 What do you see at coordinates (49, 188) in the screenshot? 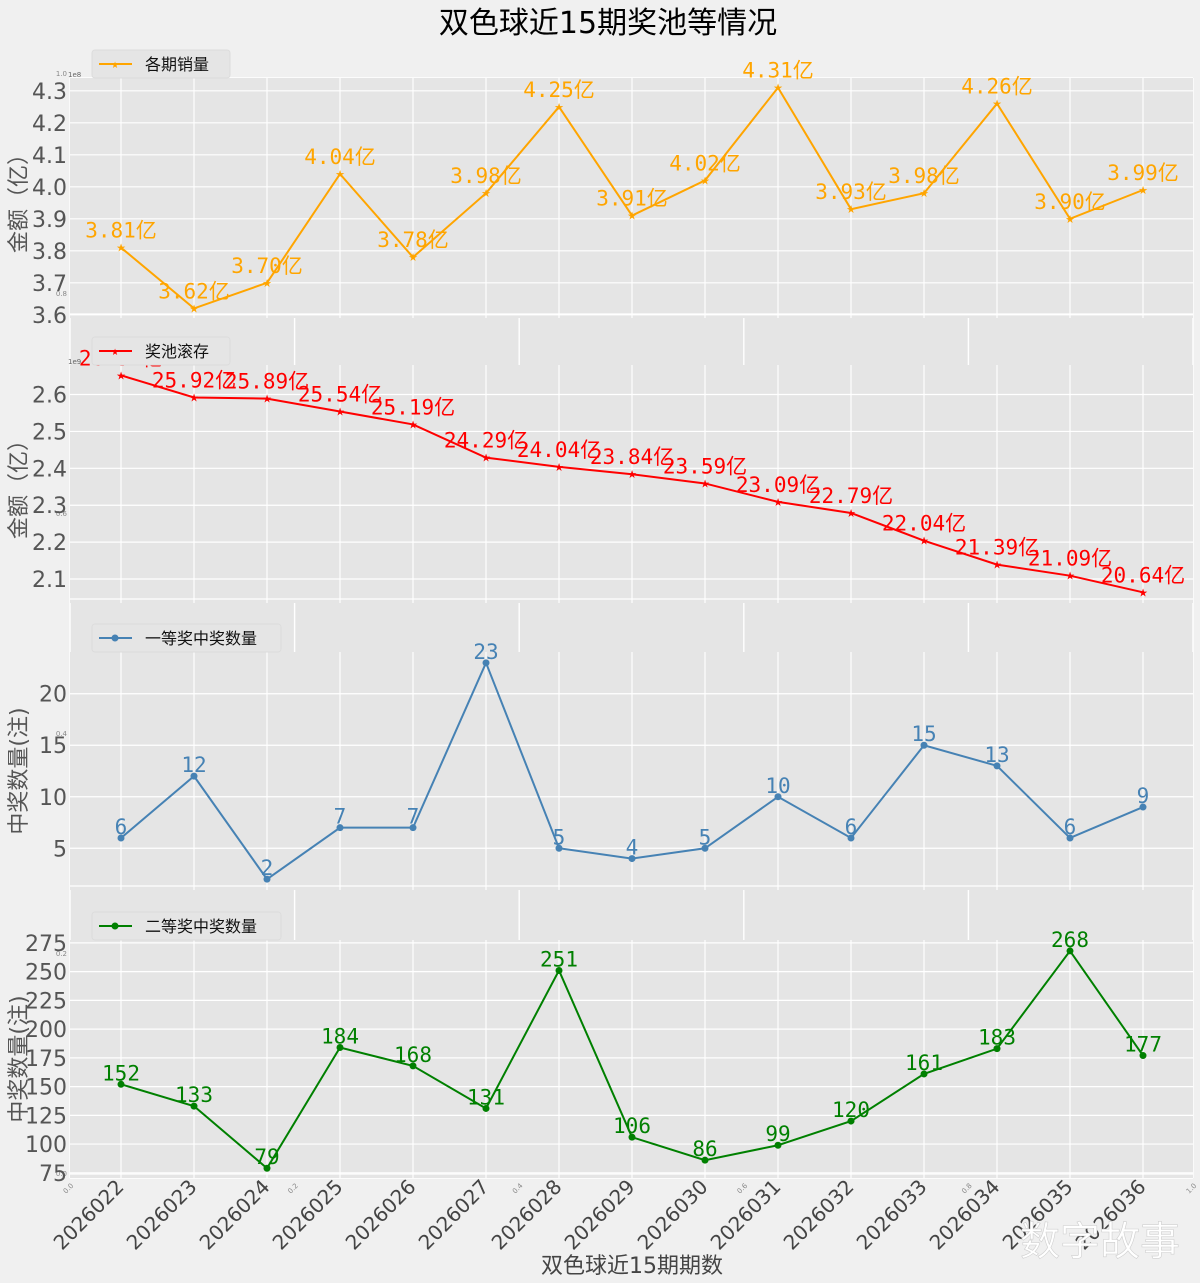
I see `ytick-label: 4.0` at bounding box center [49, 188].